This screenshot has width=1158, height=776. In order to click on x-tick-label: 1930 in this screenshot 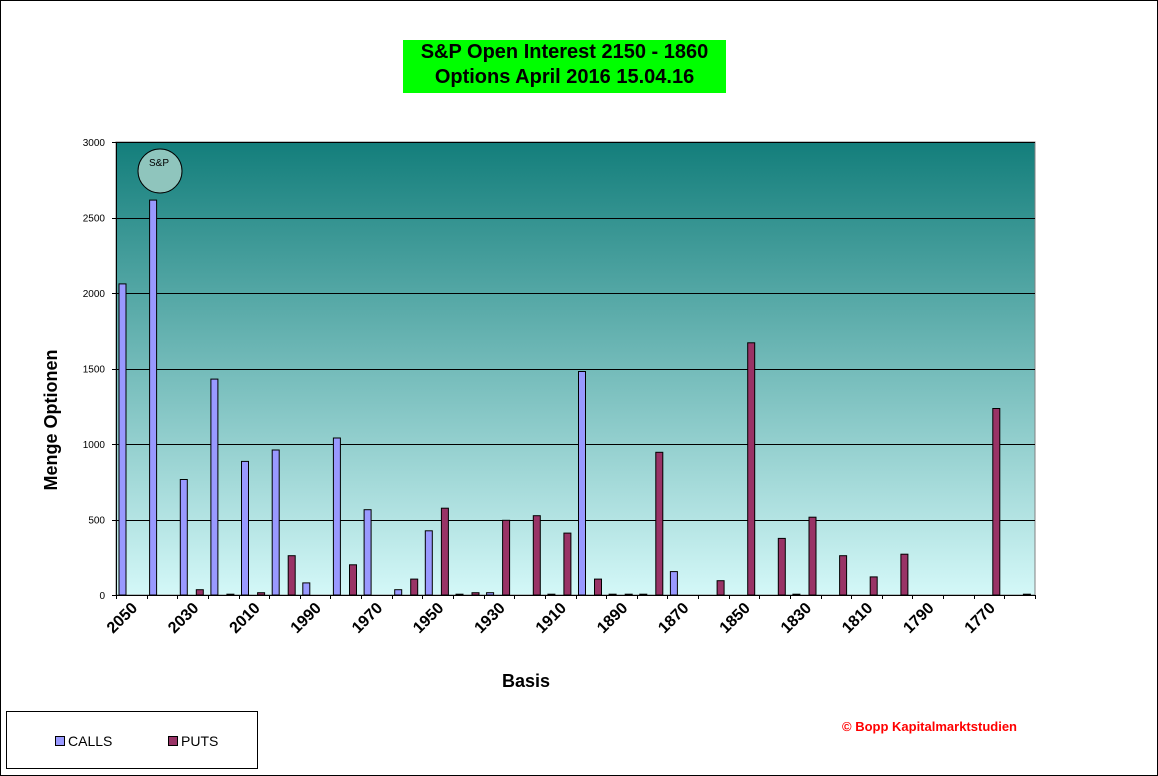, I will do `click(490, 618)`.